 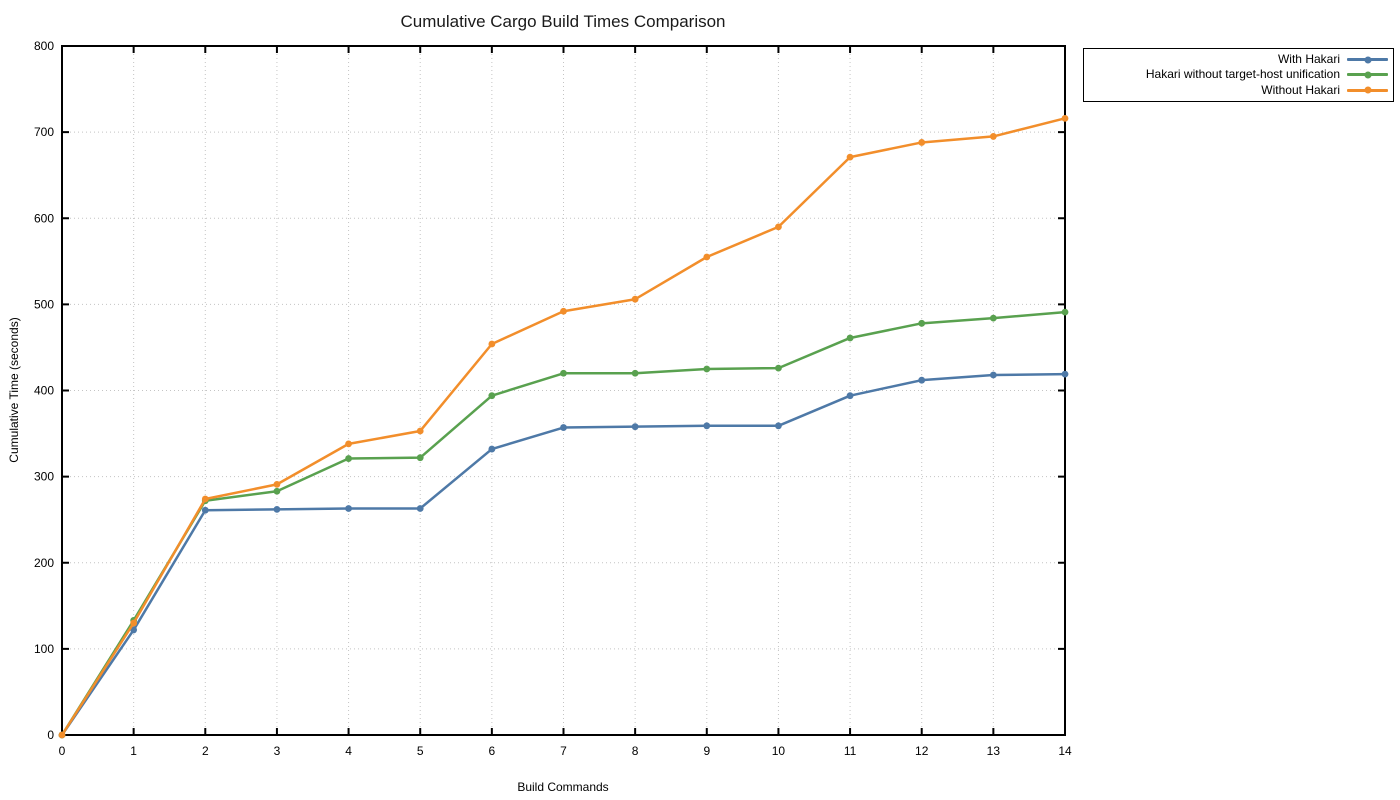 I want to click on svg-text: 500, so click(x=44, y=304).